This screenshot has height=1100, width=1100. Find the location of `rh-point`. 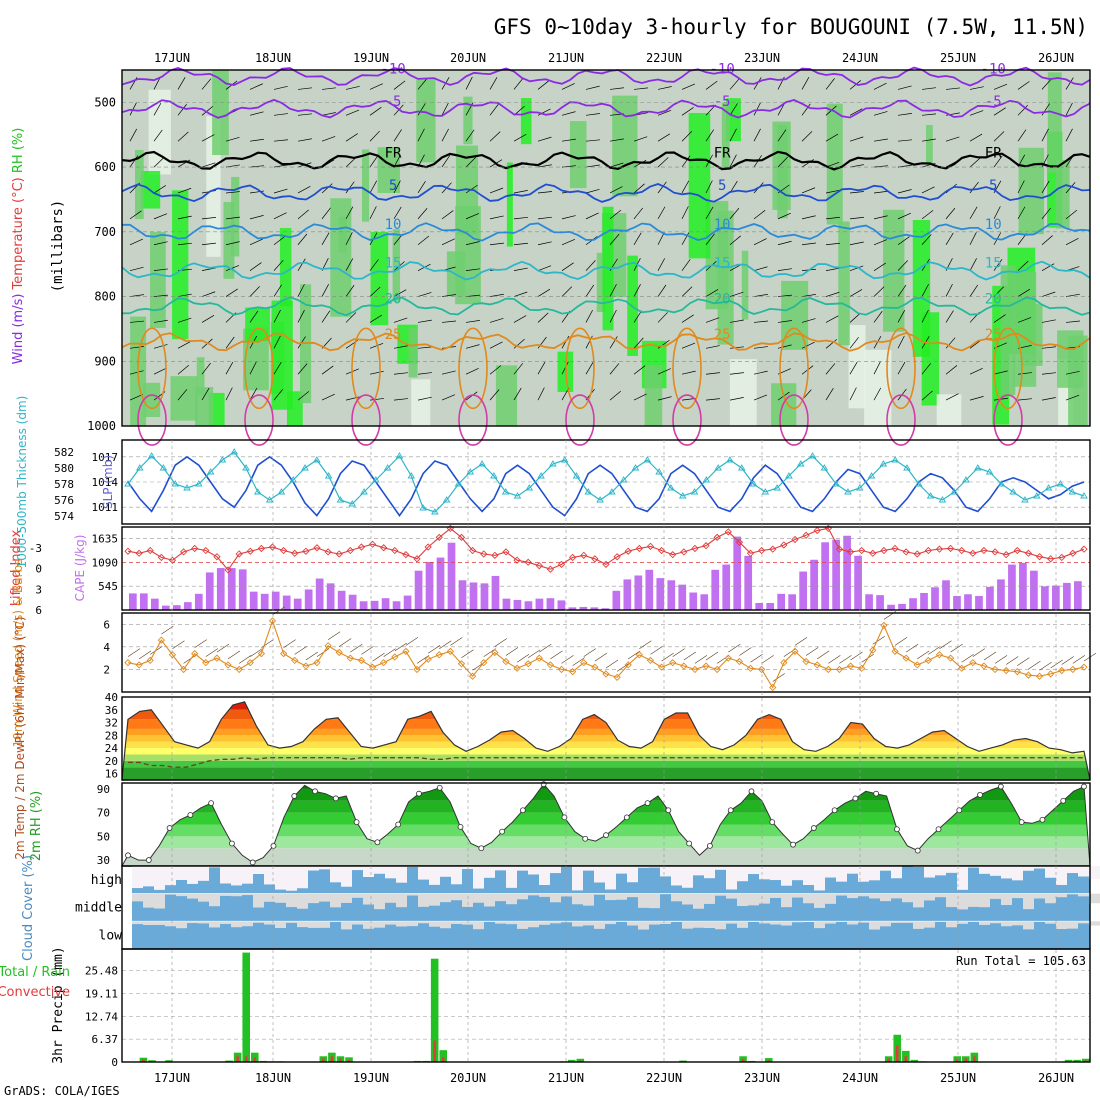

rh-point is located at coordinates (190, 815).